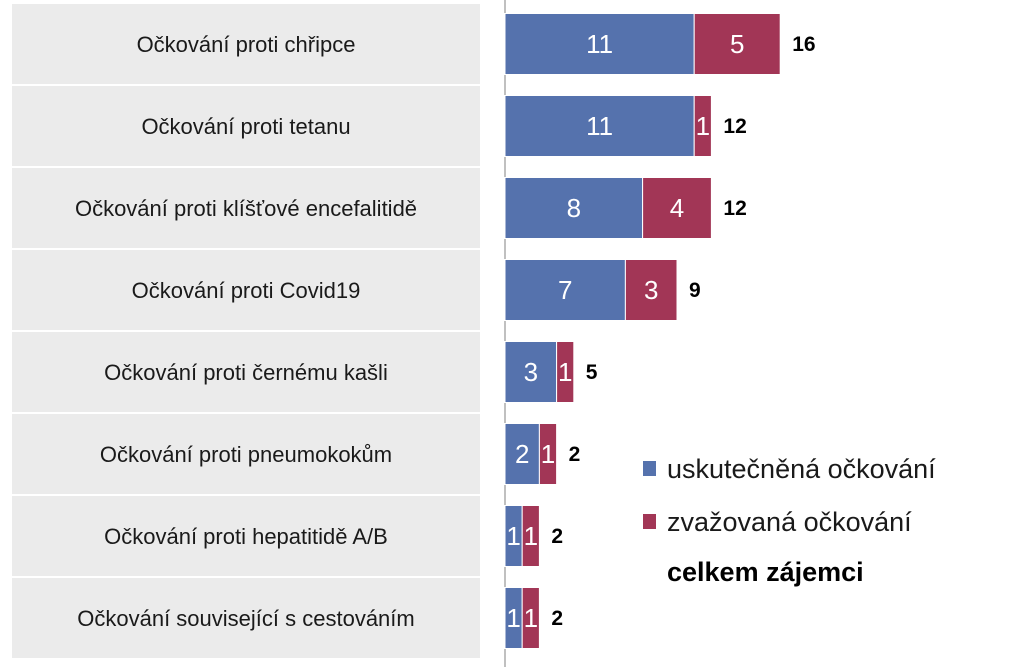 Image resolution: width=1024 pixels, height=667 pixels. I want to click on category-label: Očkování proti černému kašli, so click(246, 372).